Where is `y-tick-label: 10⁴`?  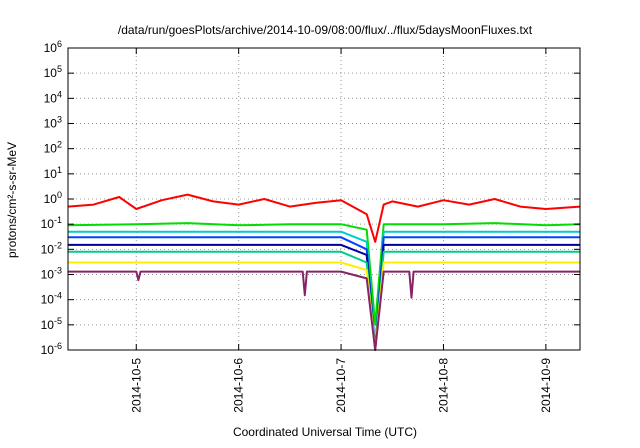
y-tick-label: 10⁴ is located at coordinates (53, 97).